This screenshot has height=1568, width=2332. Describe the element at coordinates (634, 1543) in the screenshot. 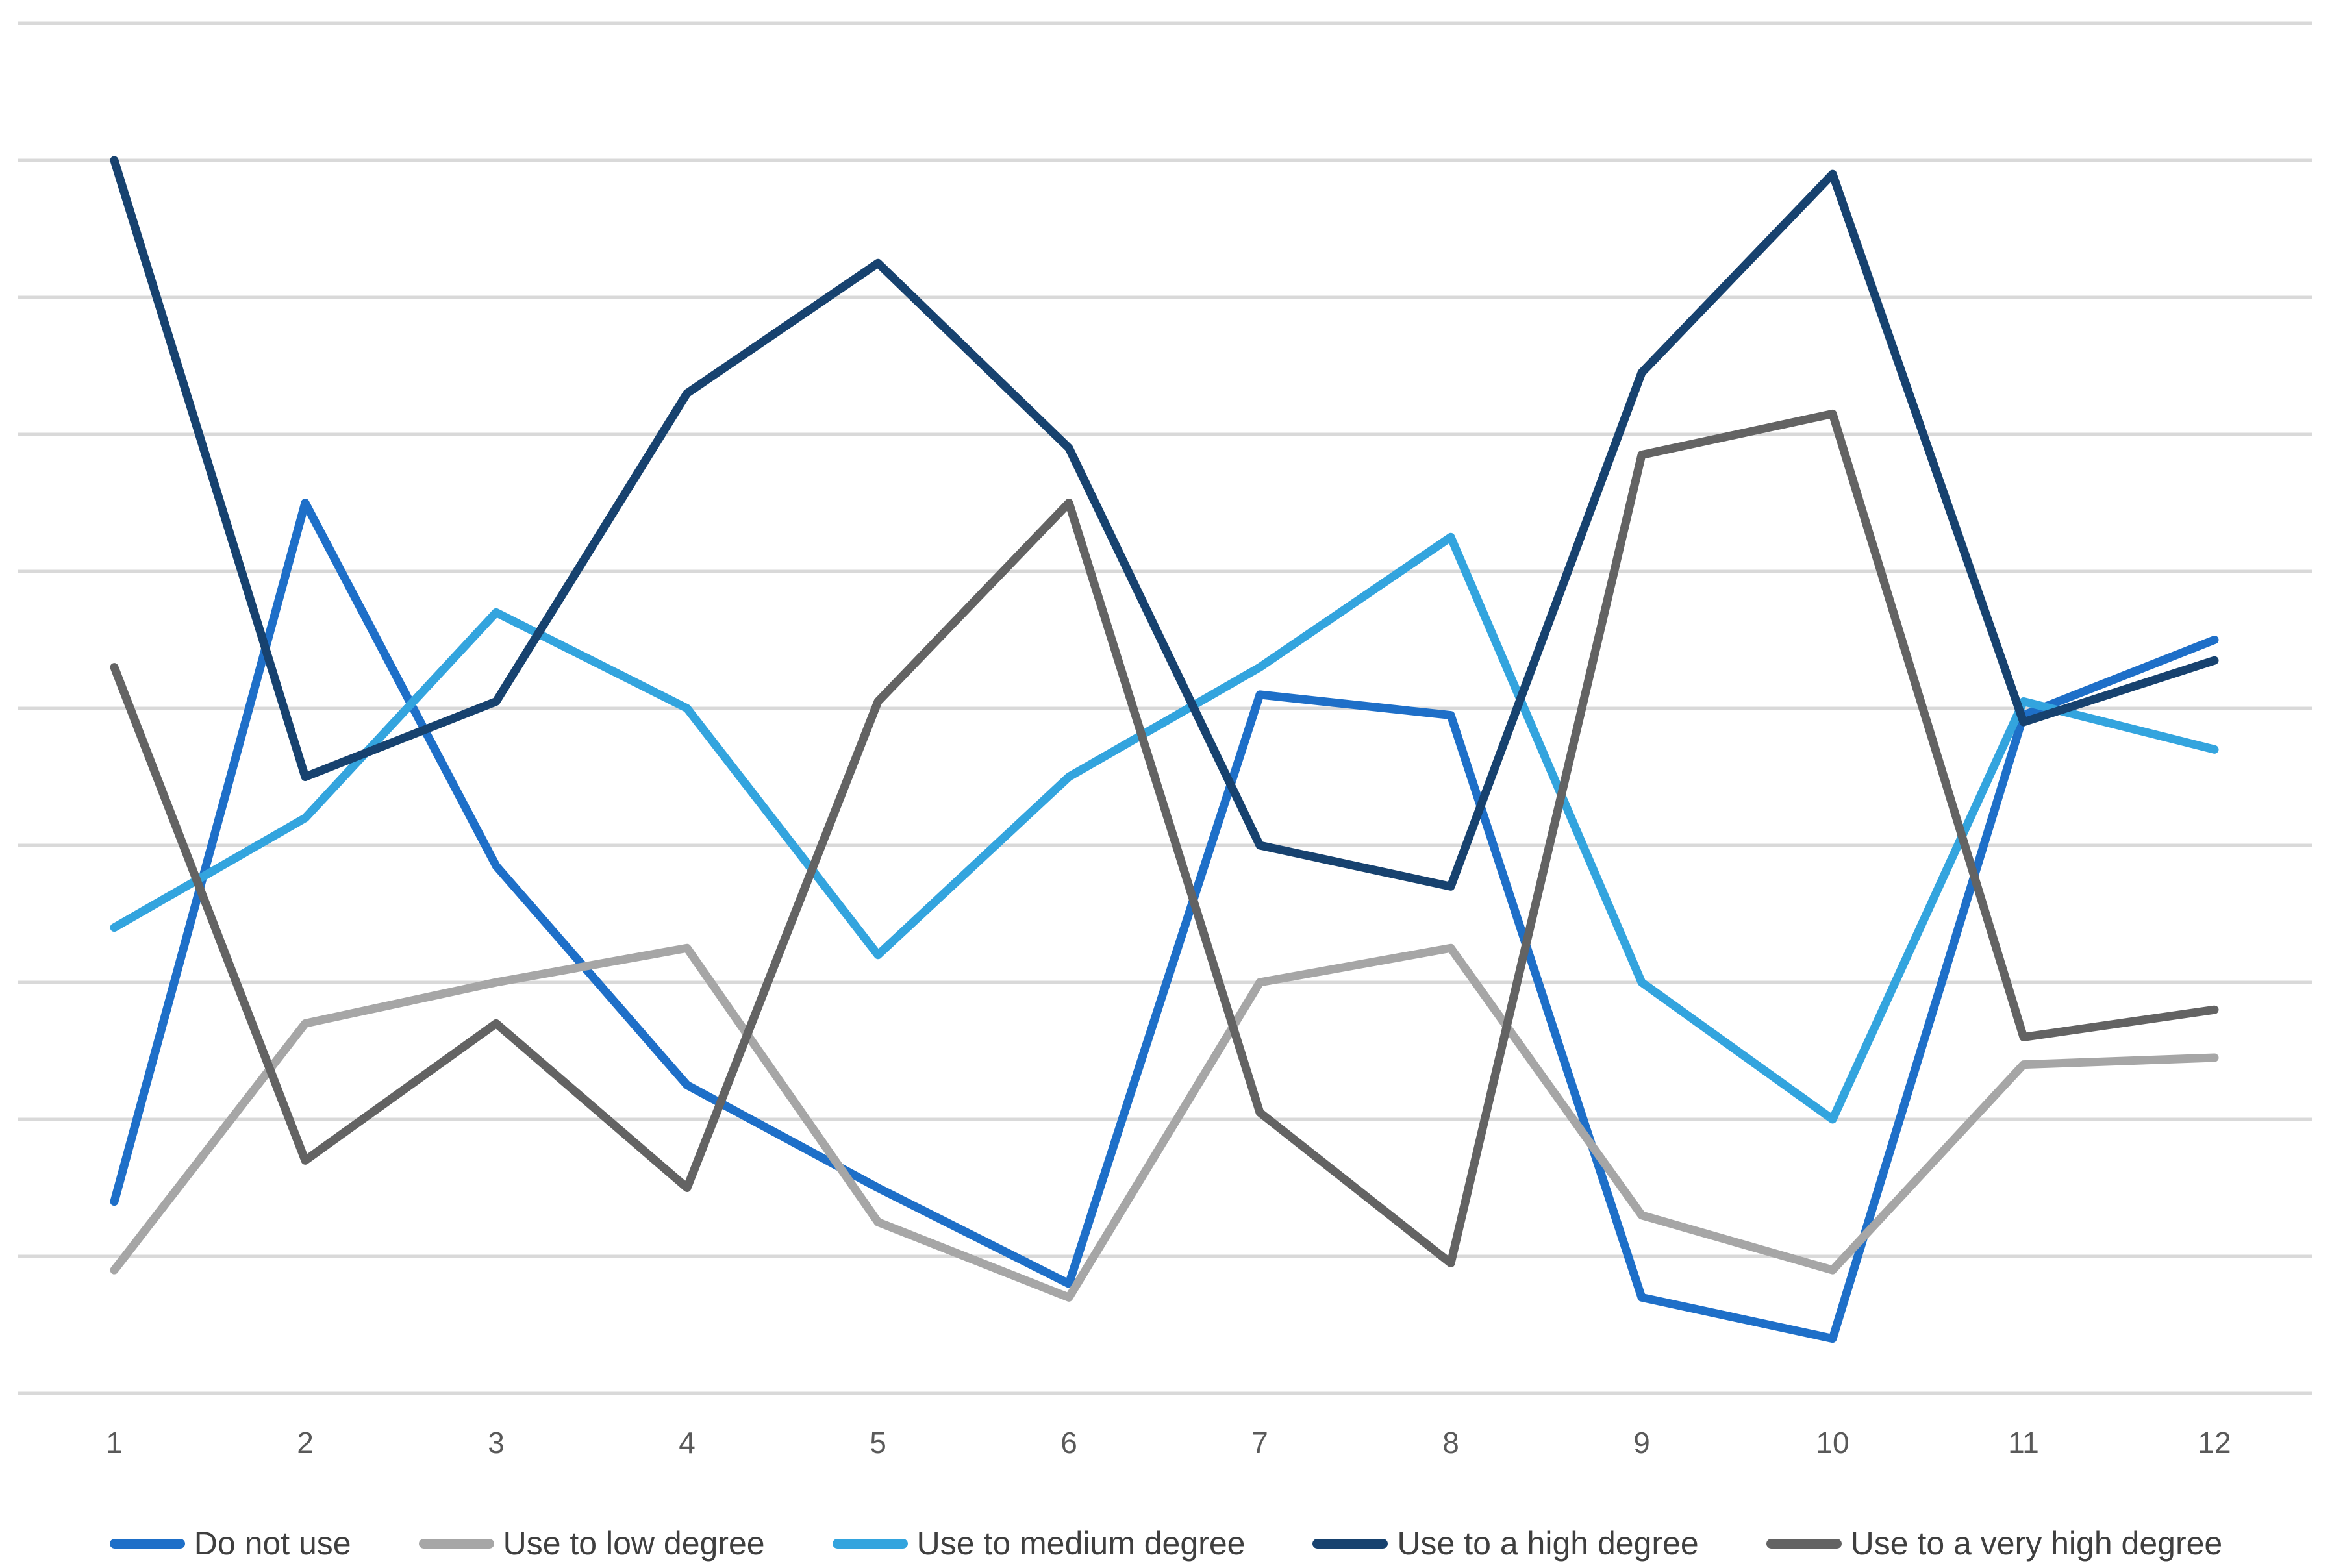

I see `legend-label-use-to-low-degree: Use to low degree` at that location.